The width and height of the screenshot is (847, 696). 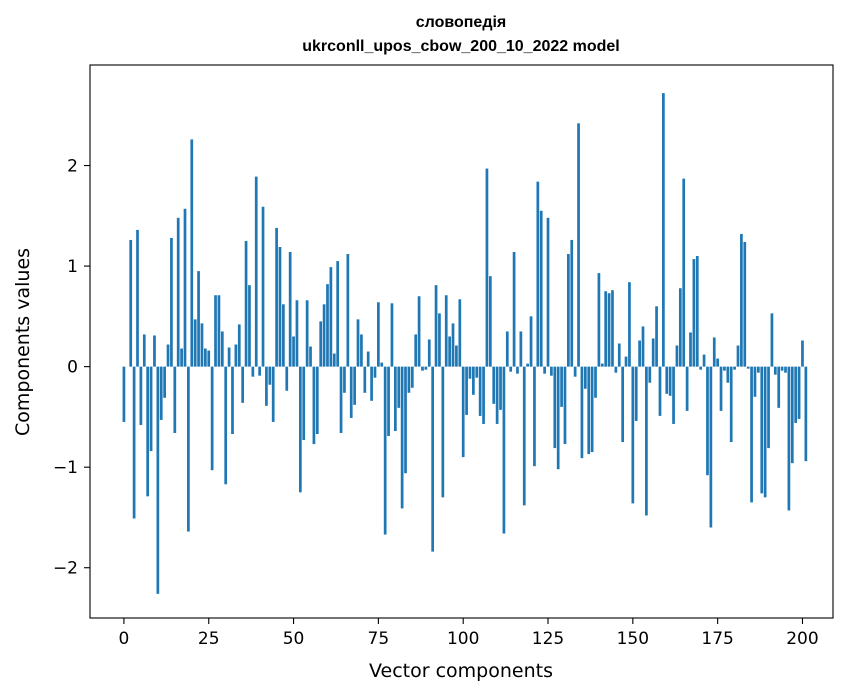 I want to click on x-axis-label: Vector components, so click(x=461, y=671).